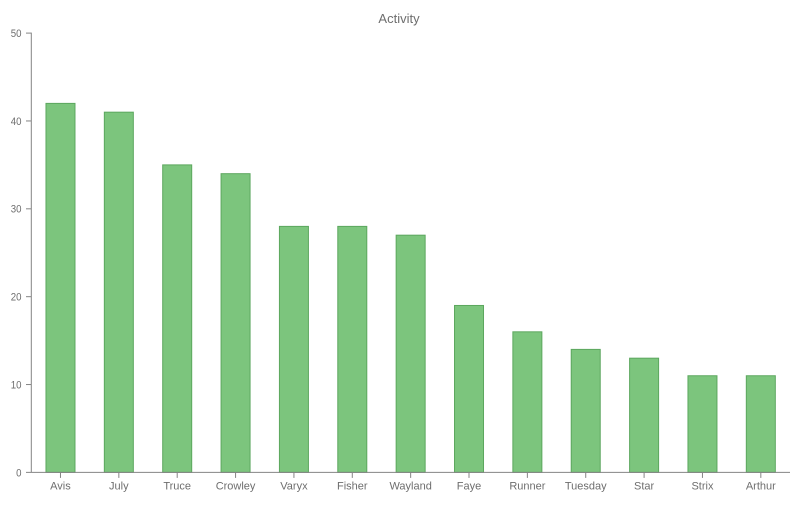  Describe the element at coordinates (702, 487) in the screenshot. I see `svg-text: Strix` at that location.